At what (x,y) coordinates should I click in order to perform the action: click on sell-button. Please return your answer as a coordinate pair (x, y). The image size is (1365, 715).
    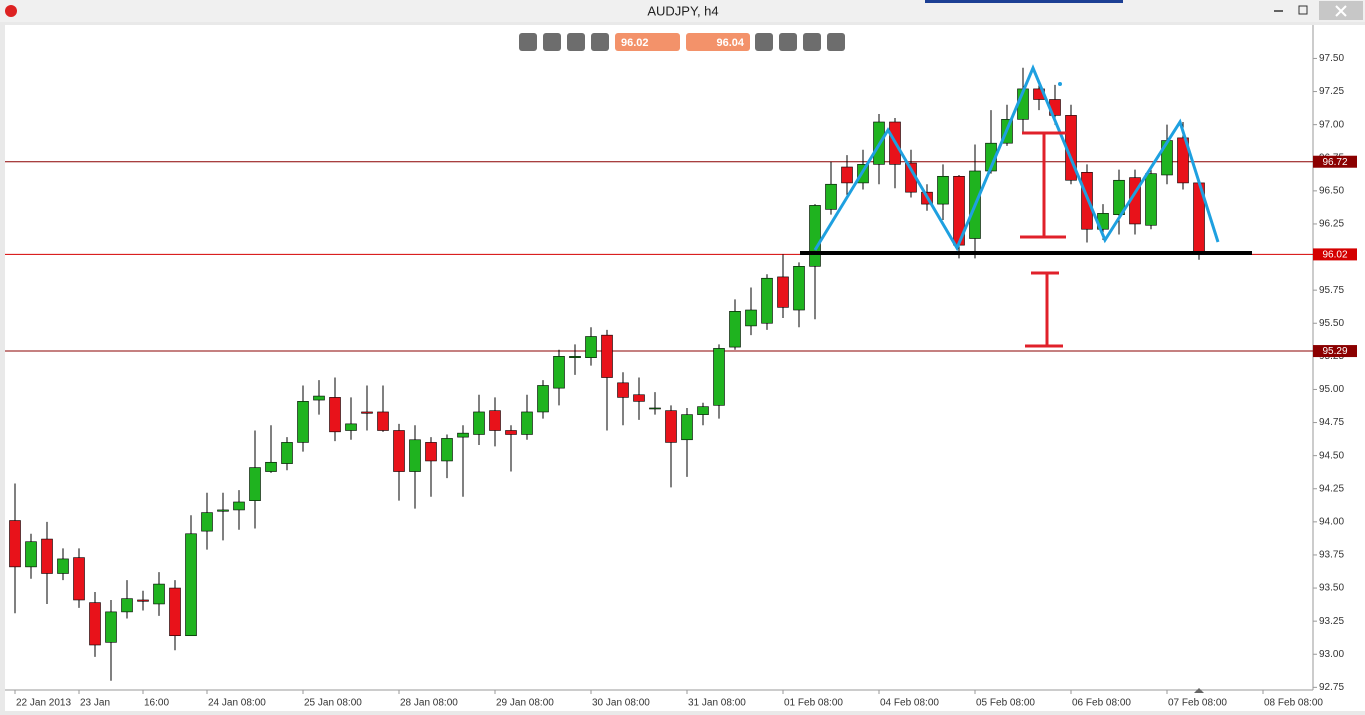
    Looking at the image, I should click on (647, 42).